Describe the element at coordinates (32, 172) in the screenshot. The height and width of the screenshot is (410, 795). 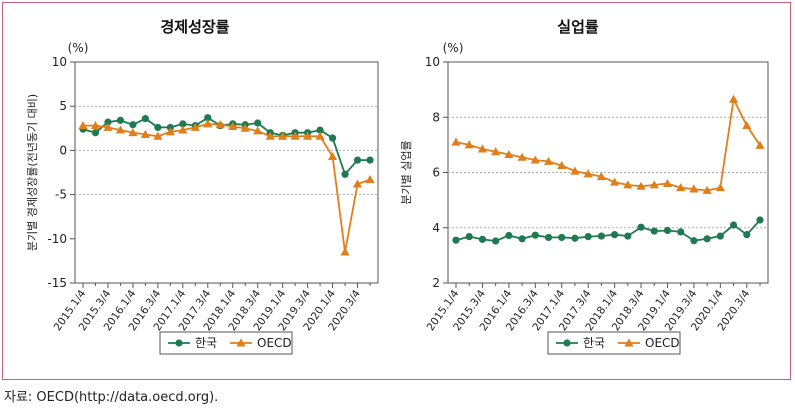
I see `y-axis-label: 분기별 경제성장률(전년동기 대비)` at that location.